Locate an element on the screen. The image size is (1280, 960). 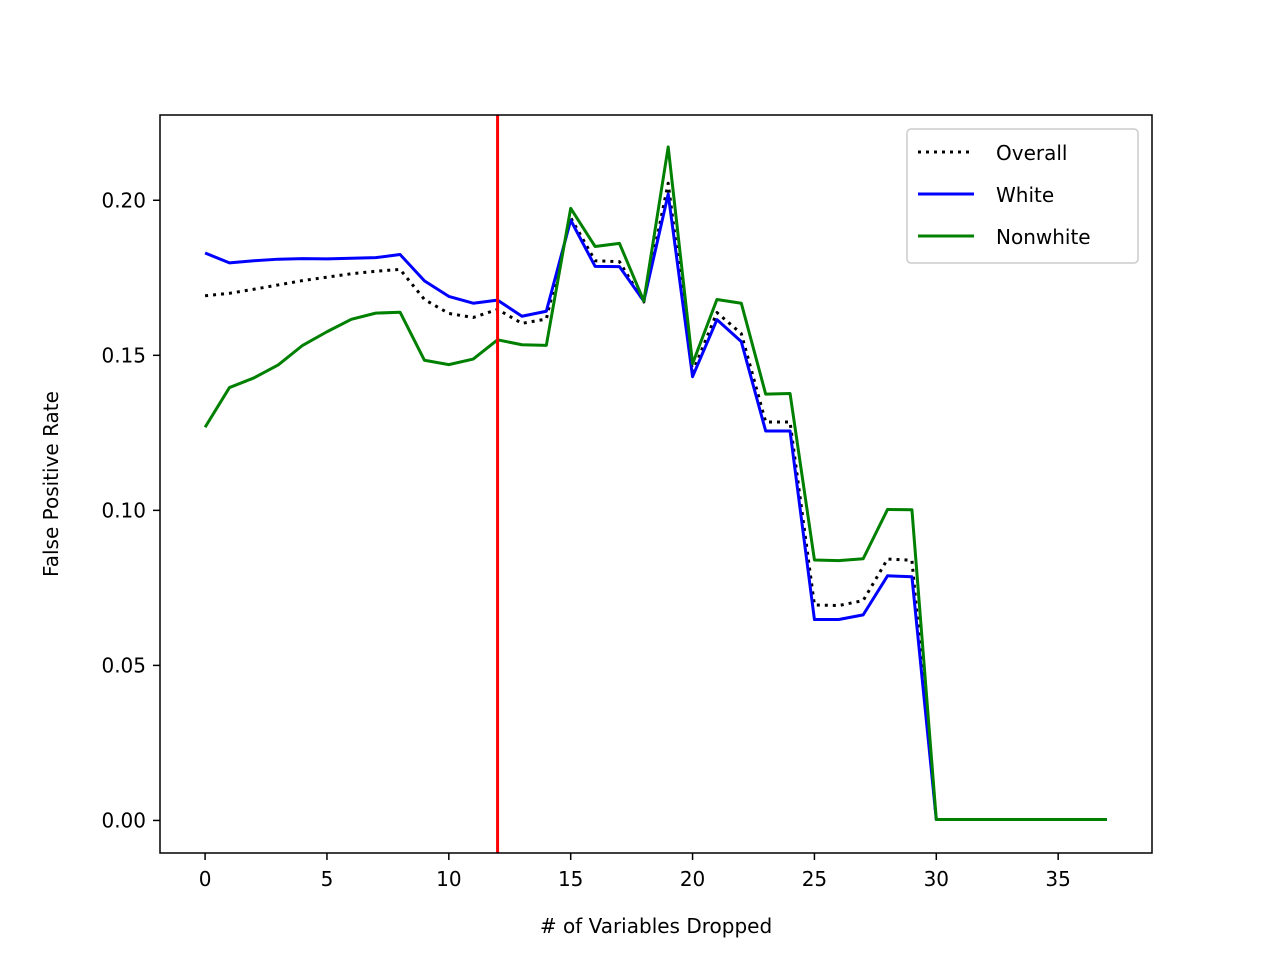
legend-label-overall: Overall is located at coordinates (1031, 153).